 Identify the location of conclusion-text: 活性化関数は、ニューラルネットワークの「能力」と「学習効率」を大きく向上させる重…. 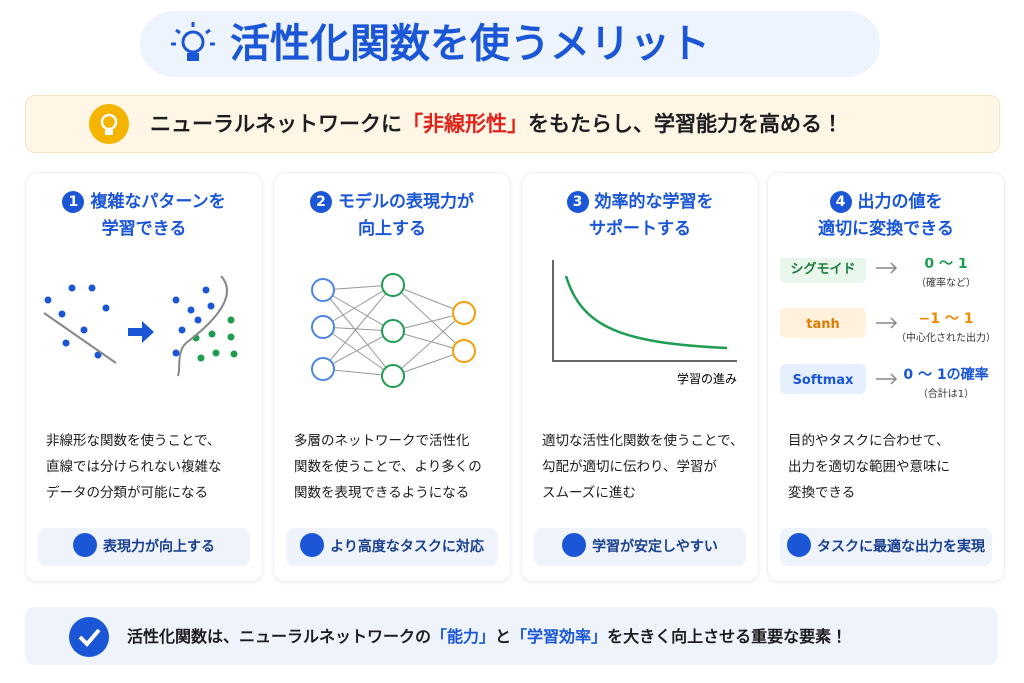
(487, 637).